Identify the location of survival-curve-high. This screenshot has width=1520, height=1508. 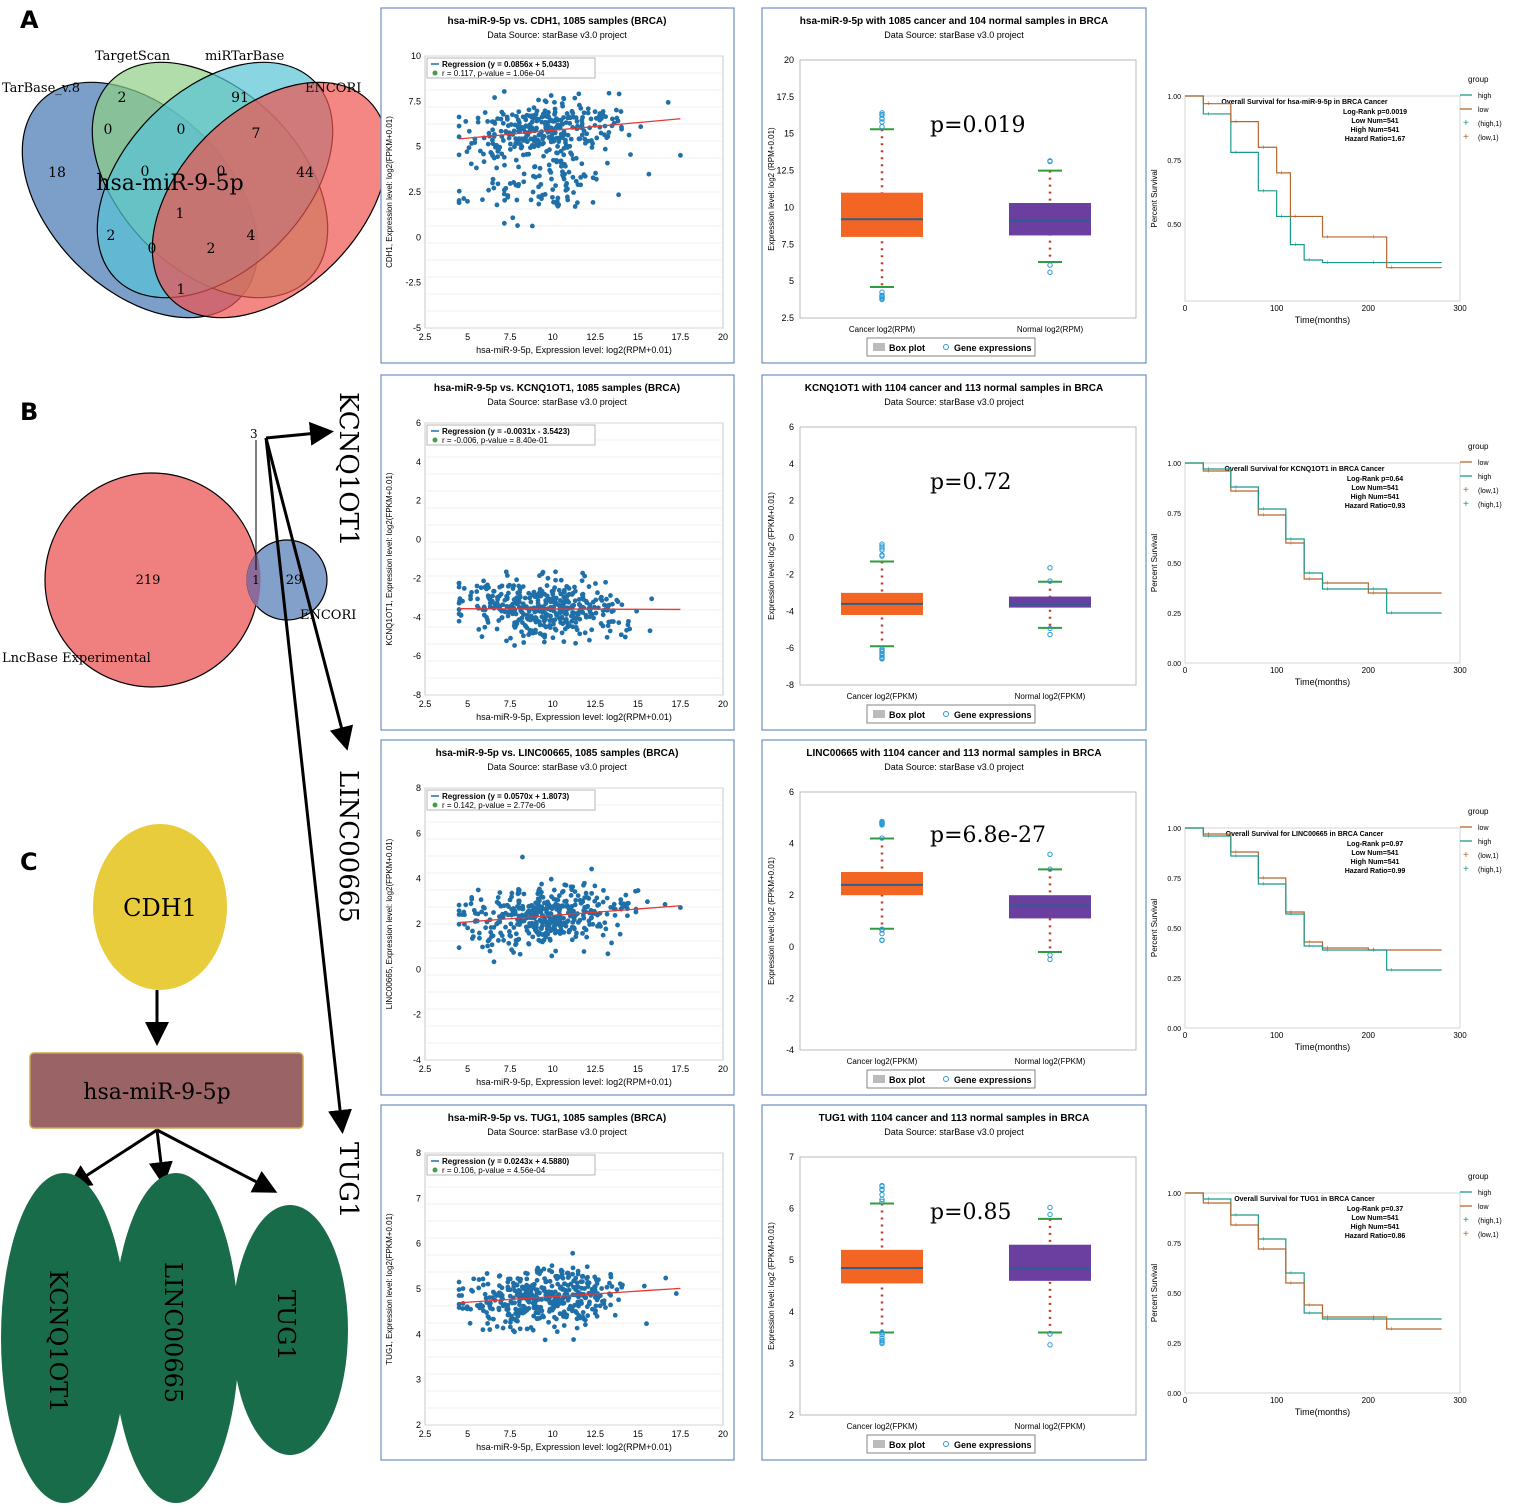
(1313, 179).